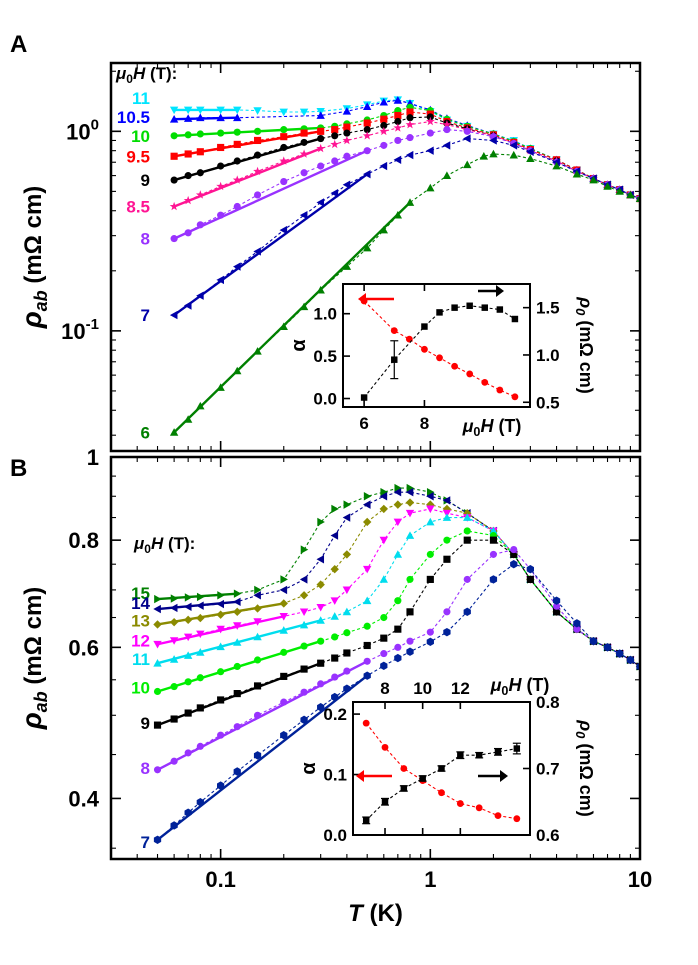 This screenshot has width=698, height=965. What do you see at coordinates (146, 75) in the screenshot?
I see `legend-title: μ0H (T):` at bounding box center [146, 75].